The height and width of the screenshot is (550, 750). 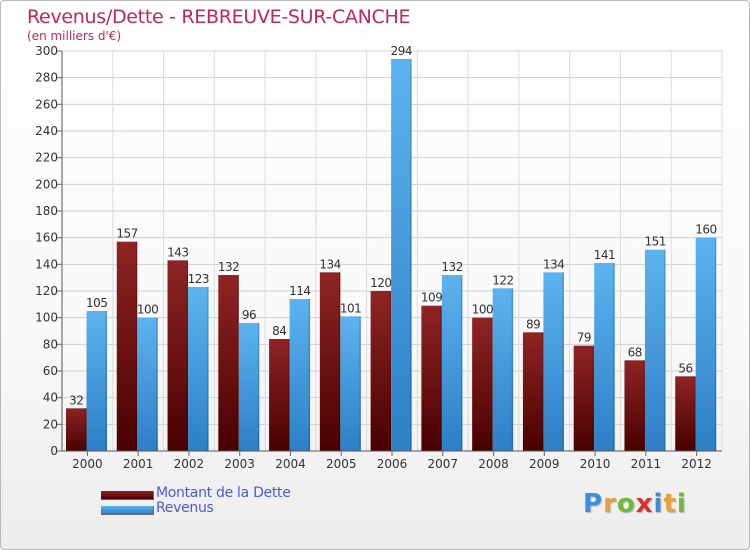 What do you see at coordinates (54, 451) in the screenshot?
I see `y-tick-label: 0` at bounding box center [54, 451].